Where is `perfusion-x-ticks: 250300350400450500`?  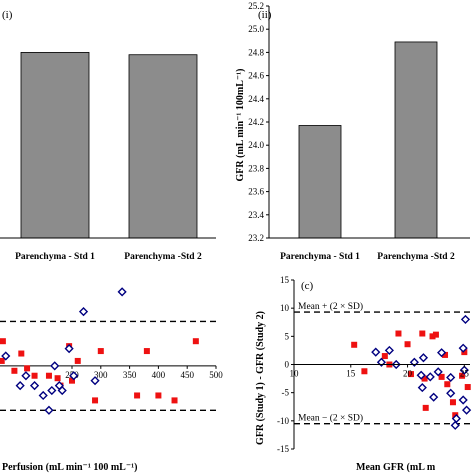 perfusion-x-ticks: 250300350400450500 is located at coordinates (144, 372).